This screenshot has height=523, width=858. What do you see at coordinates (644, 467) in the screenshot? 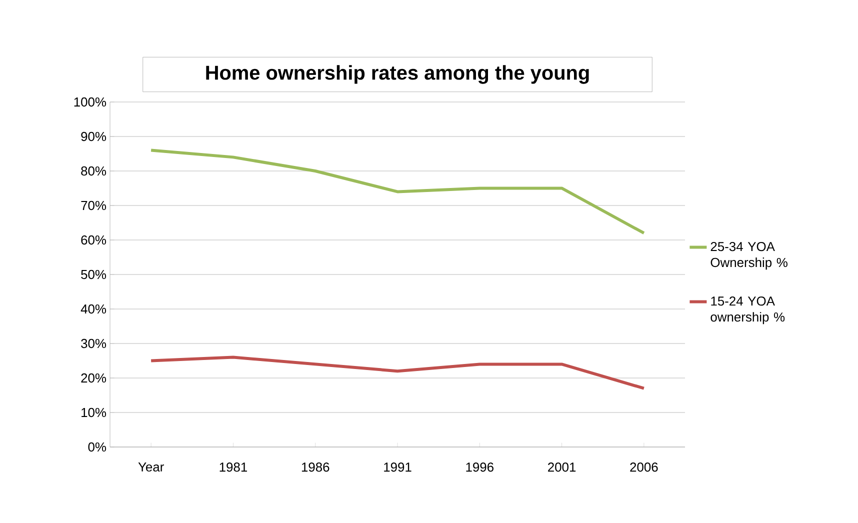
I see `x-tick-label: 2006` at bounding box center [644, 467].